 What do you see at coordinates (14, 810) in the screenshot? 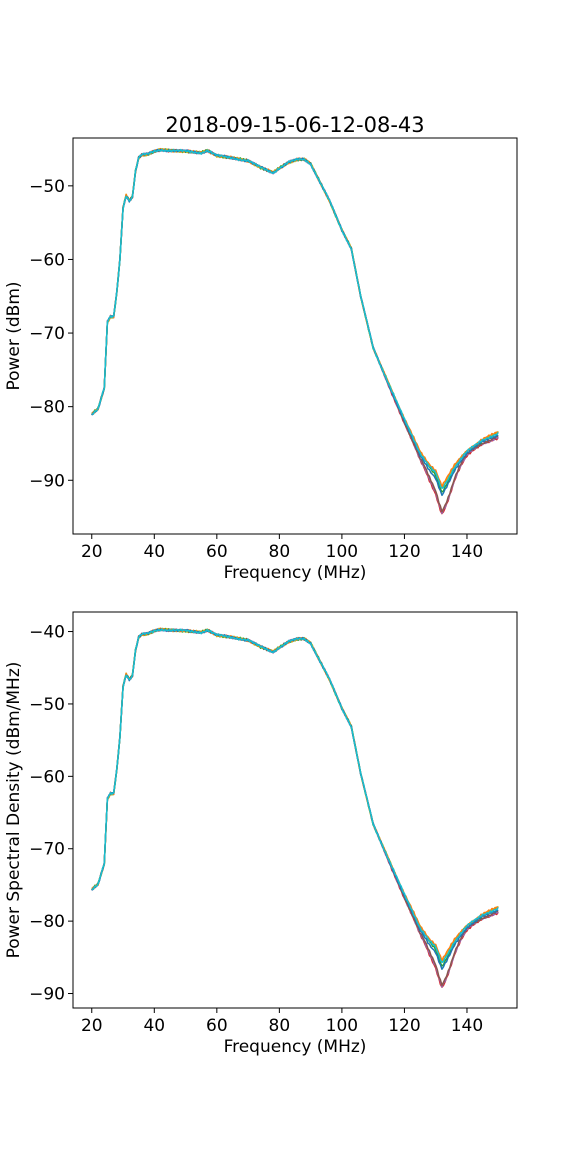
I see `y-axis-label: Power Spectral Density (dBm/MHz)` at bounding box center [14, 810].